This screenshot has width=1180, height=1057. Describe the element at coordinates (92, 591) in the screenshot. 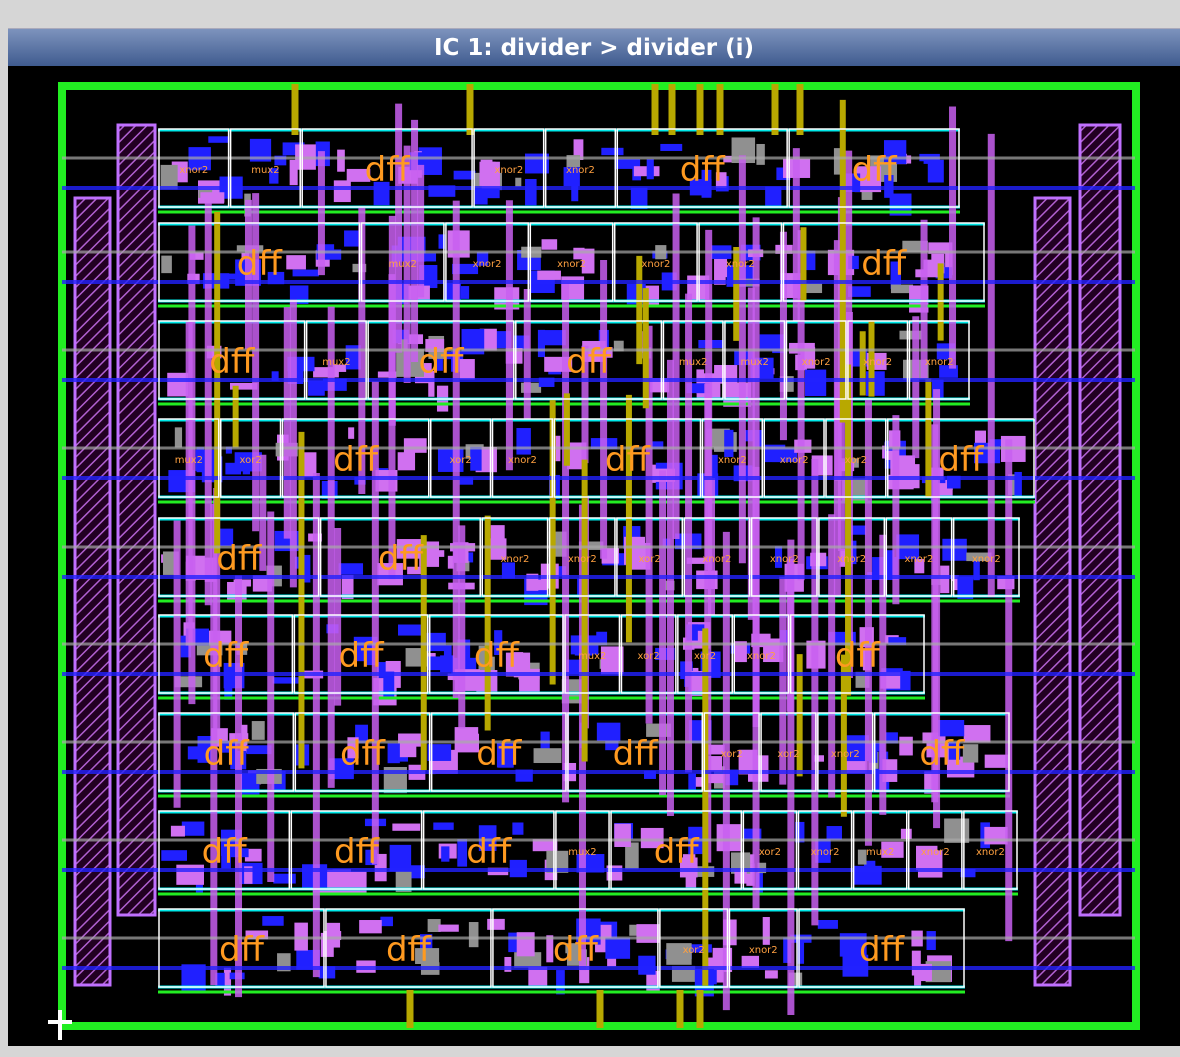

I see `power-rail` at that location.